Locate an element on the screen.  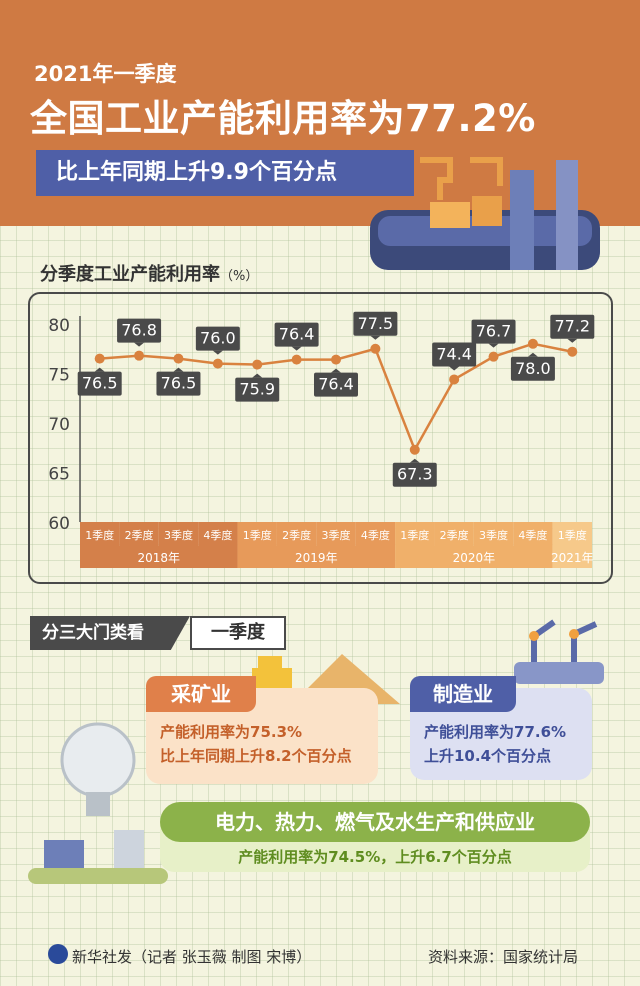
data-label: 77.2 is located at coordinates (572, 326).